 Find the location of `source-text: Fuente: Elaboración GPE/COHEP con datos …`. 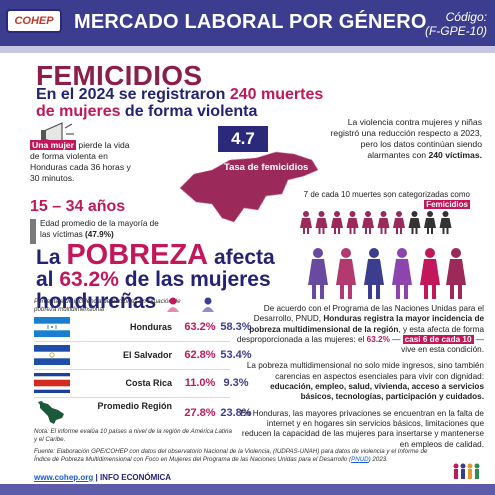

source-text: Fuente: Elaboración GPE/COHEP con datos … is located at coordinates (231, 455).